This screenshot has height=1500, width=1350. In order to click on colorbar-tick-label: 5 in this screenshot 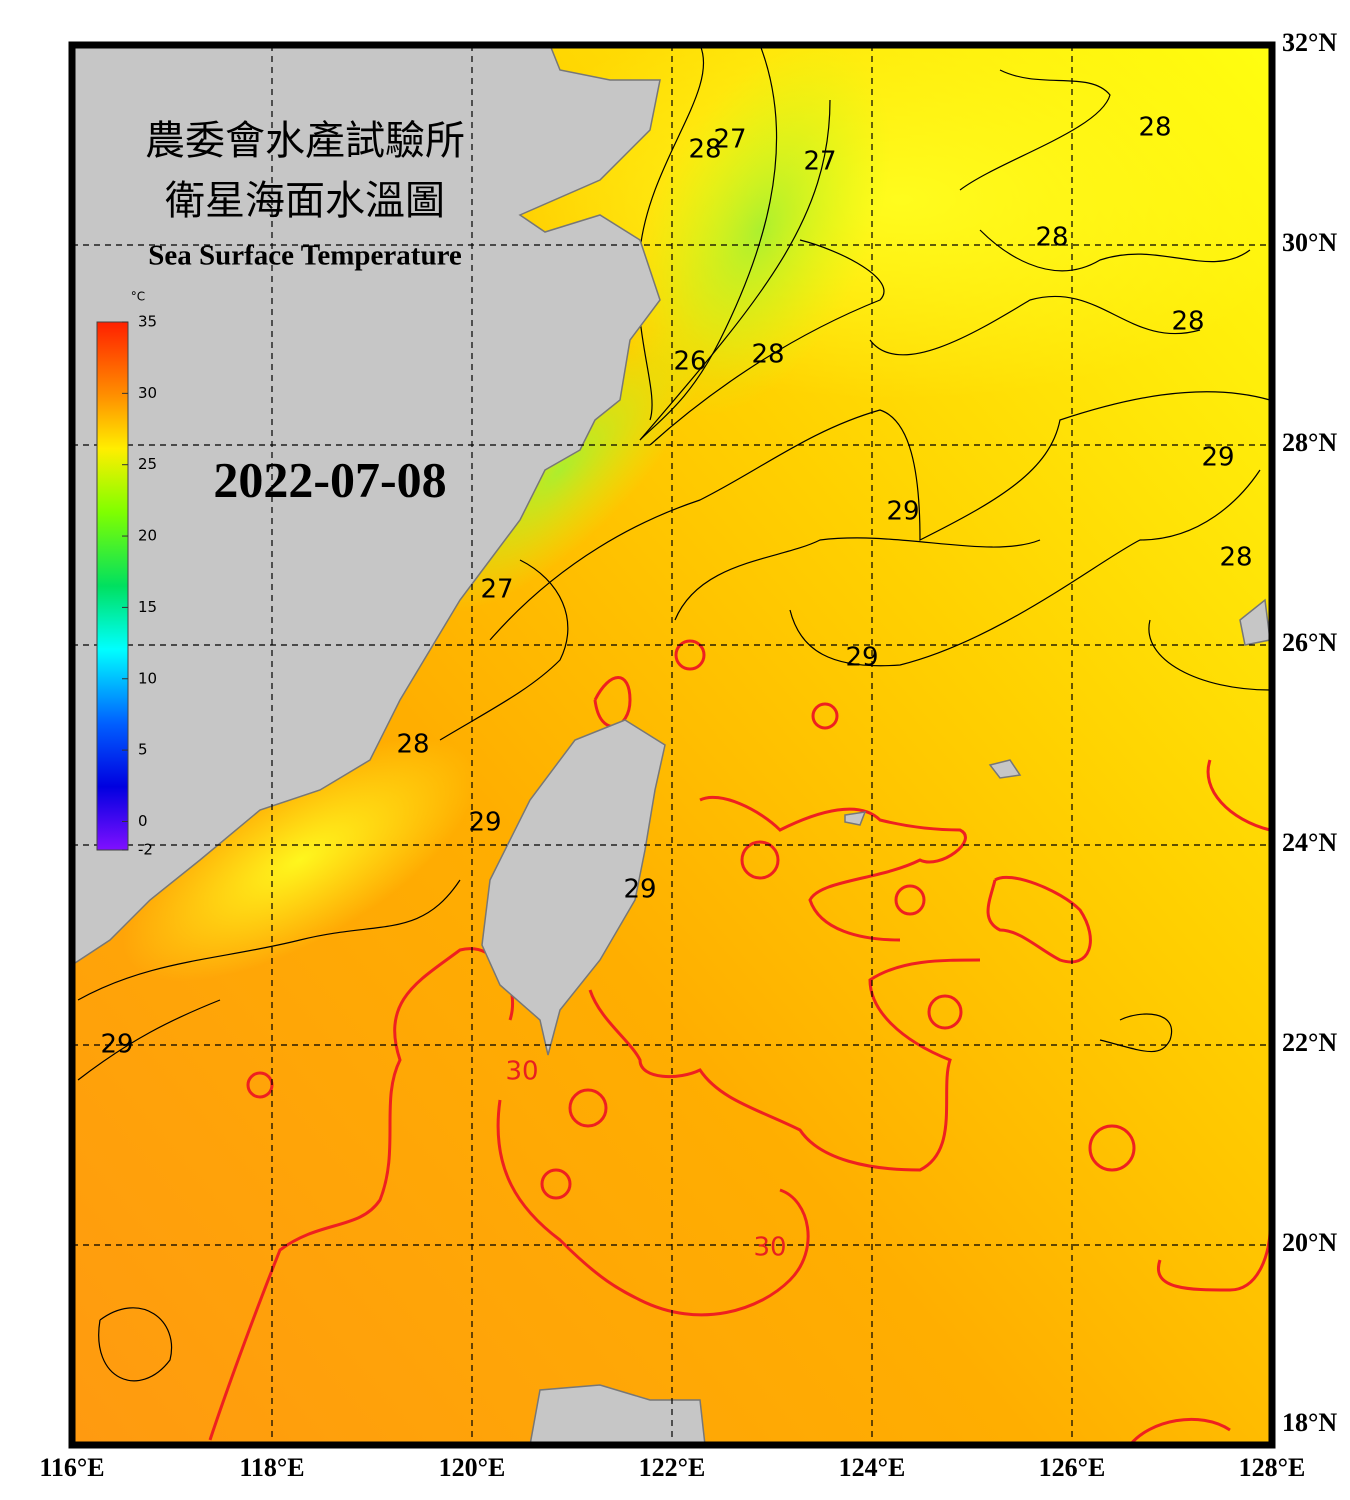, I will do `click(143, 750)`.